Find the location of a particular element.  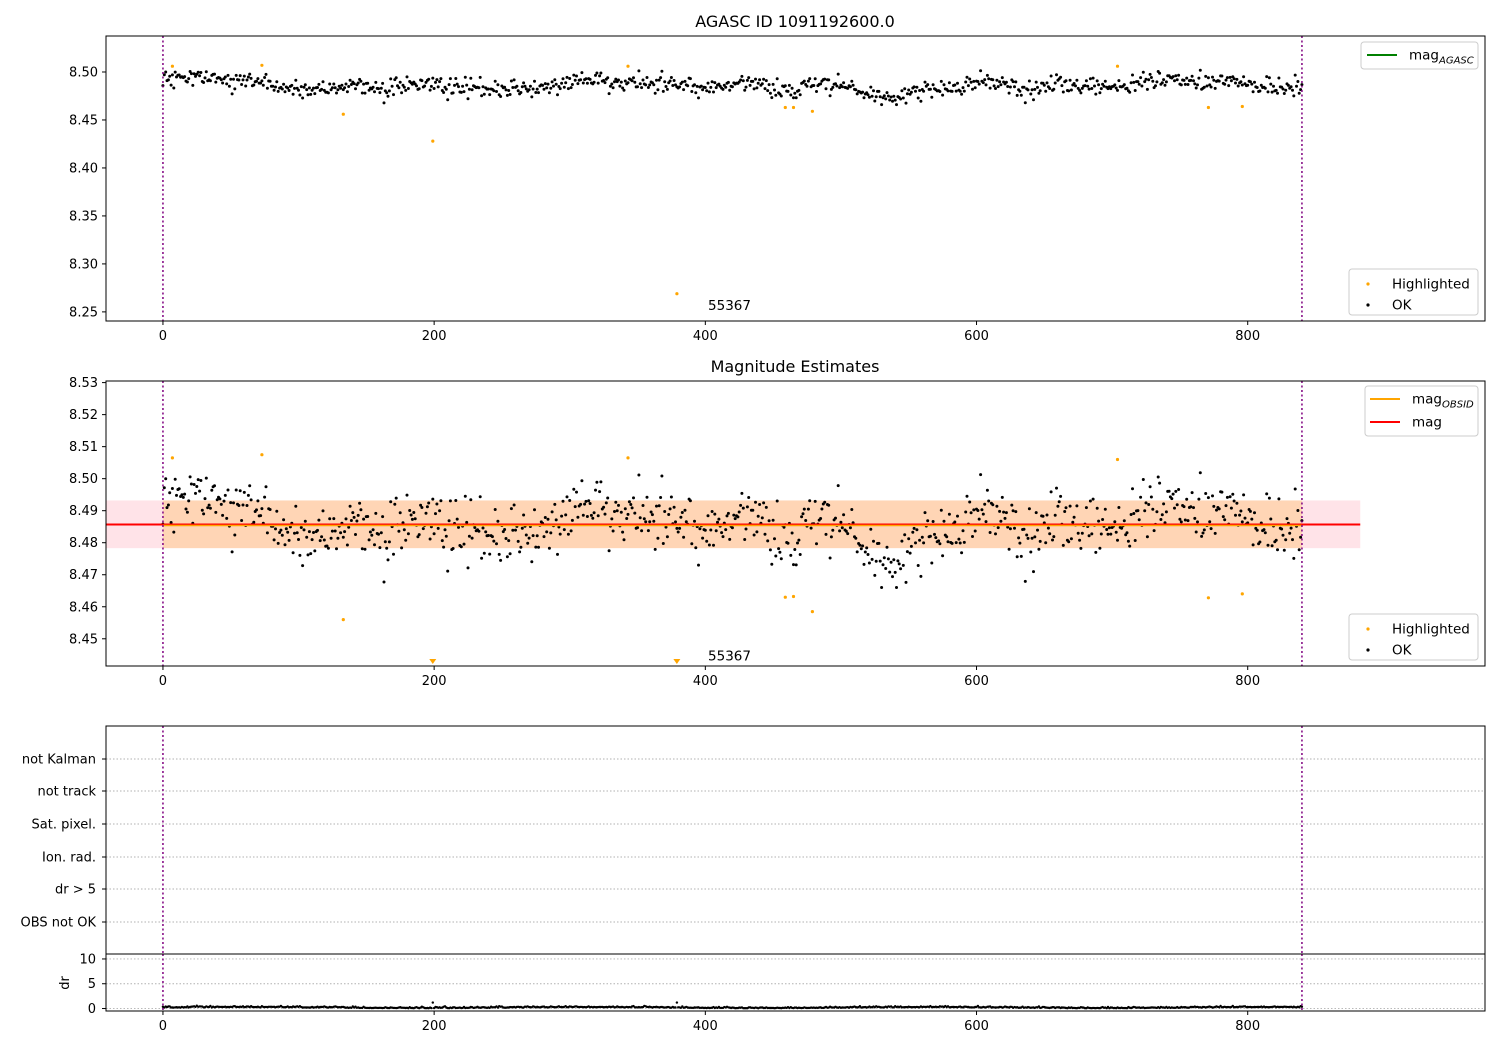

y-tick-label: 8.45 is located at coordinates (83, 639).